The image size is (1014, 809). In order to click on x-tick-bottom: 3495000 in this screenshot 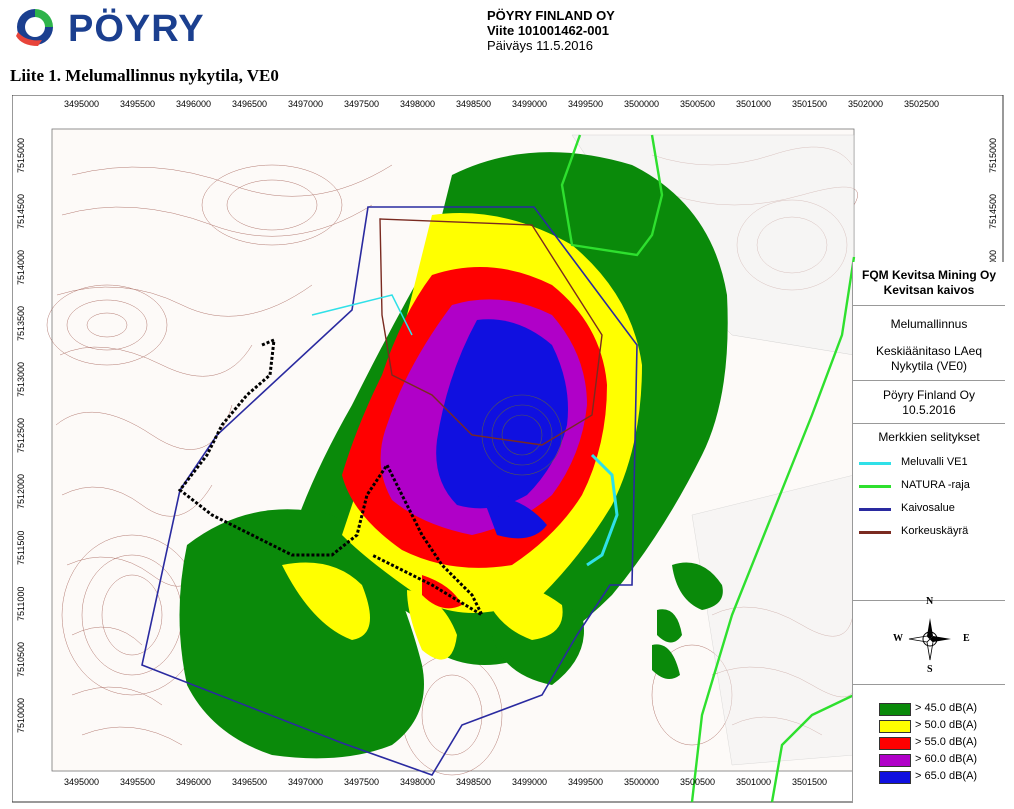, I will do `click(82, 782)`.